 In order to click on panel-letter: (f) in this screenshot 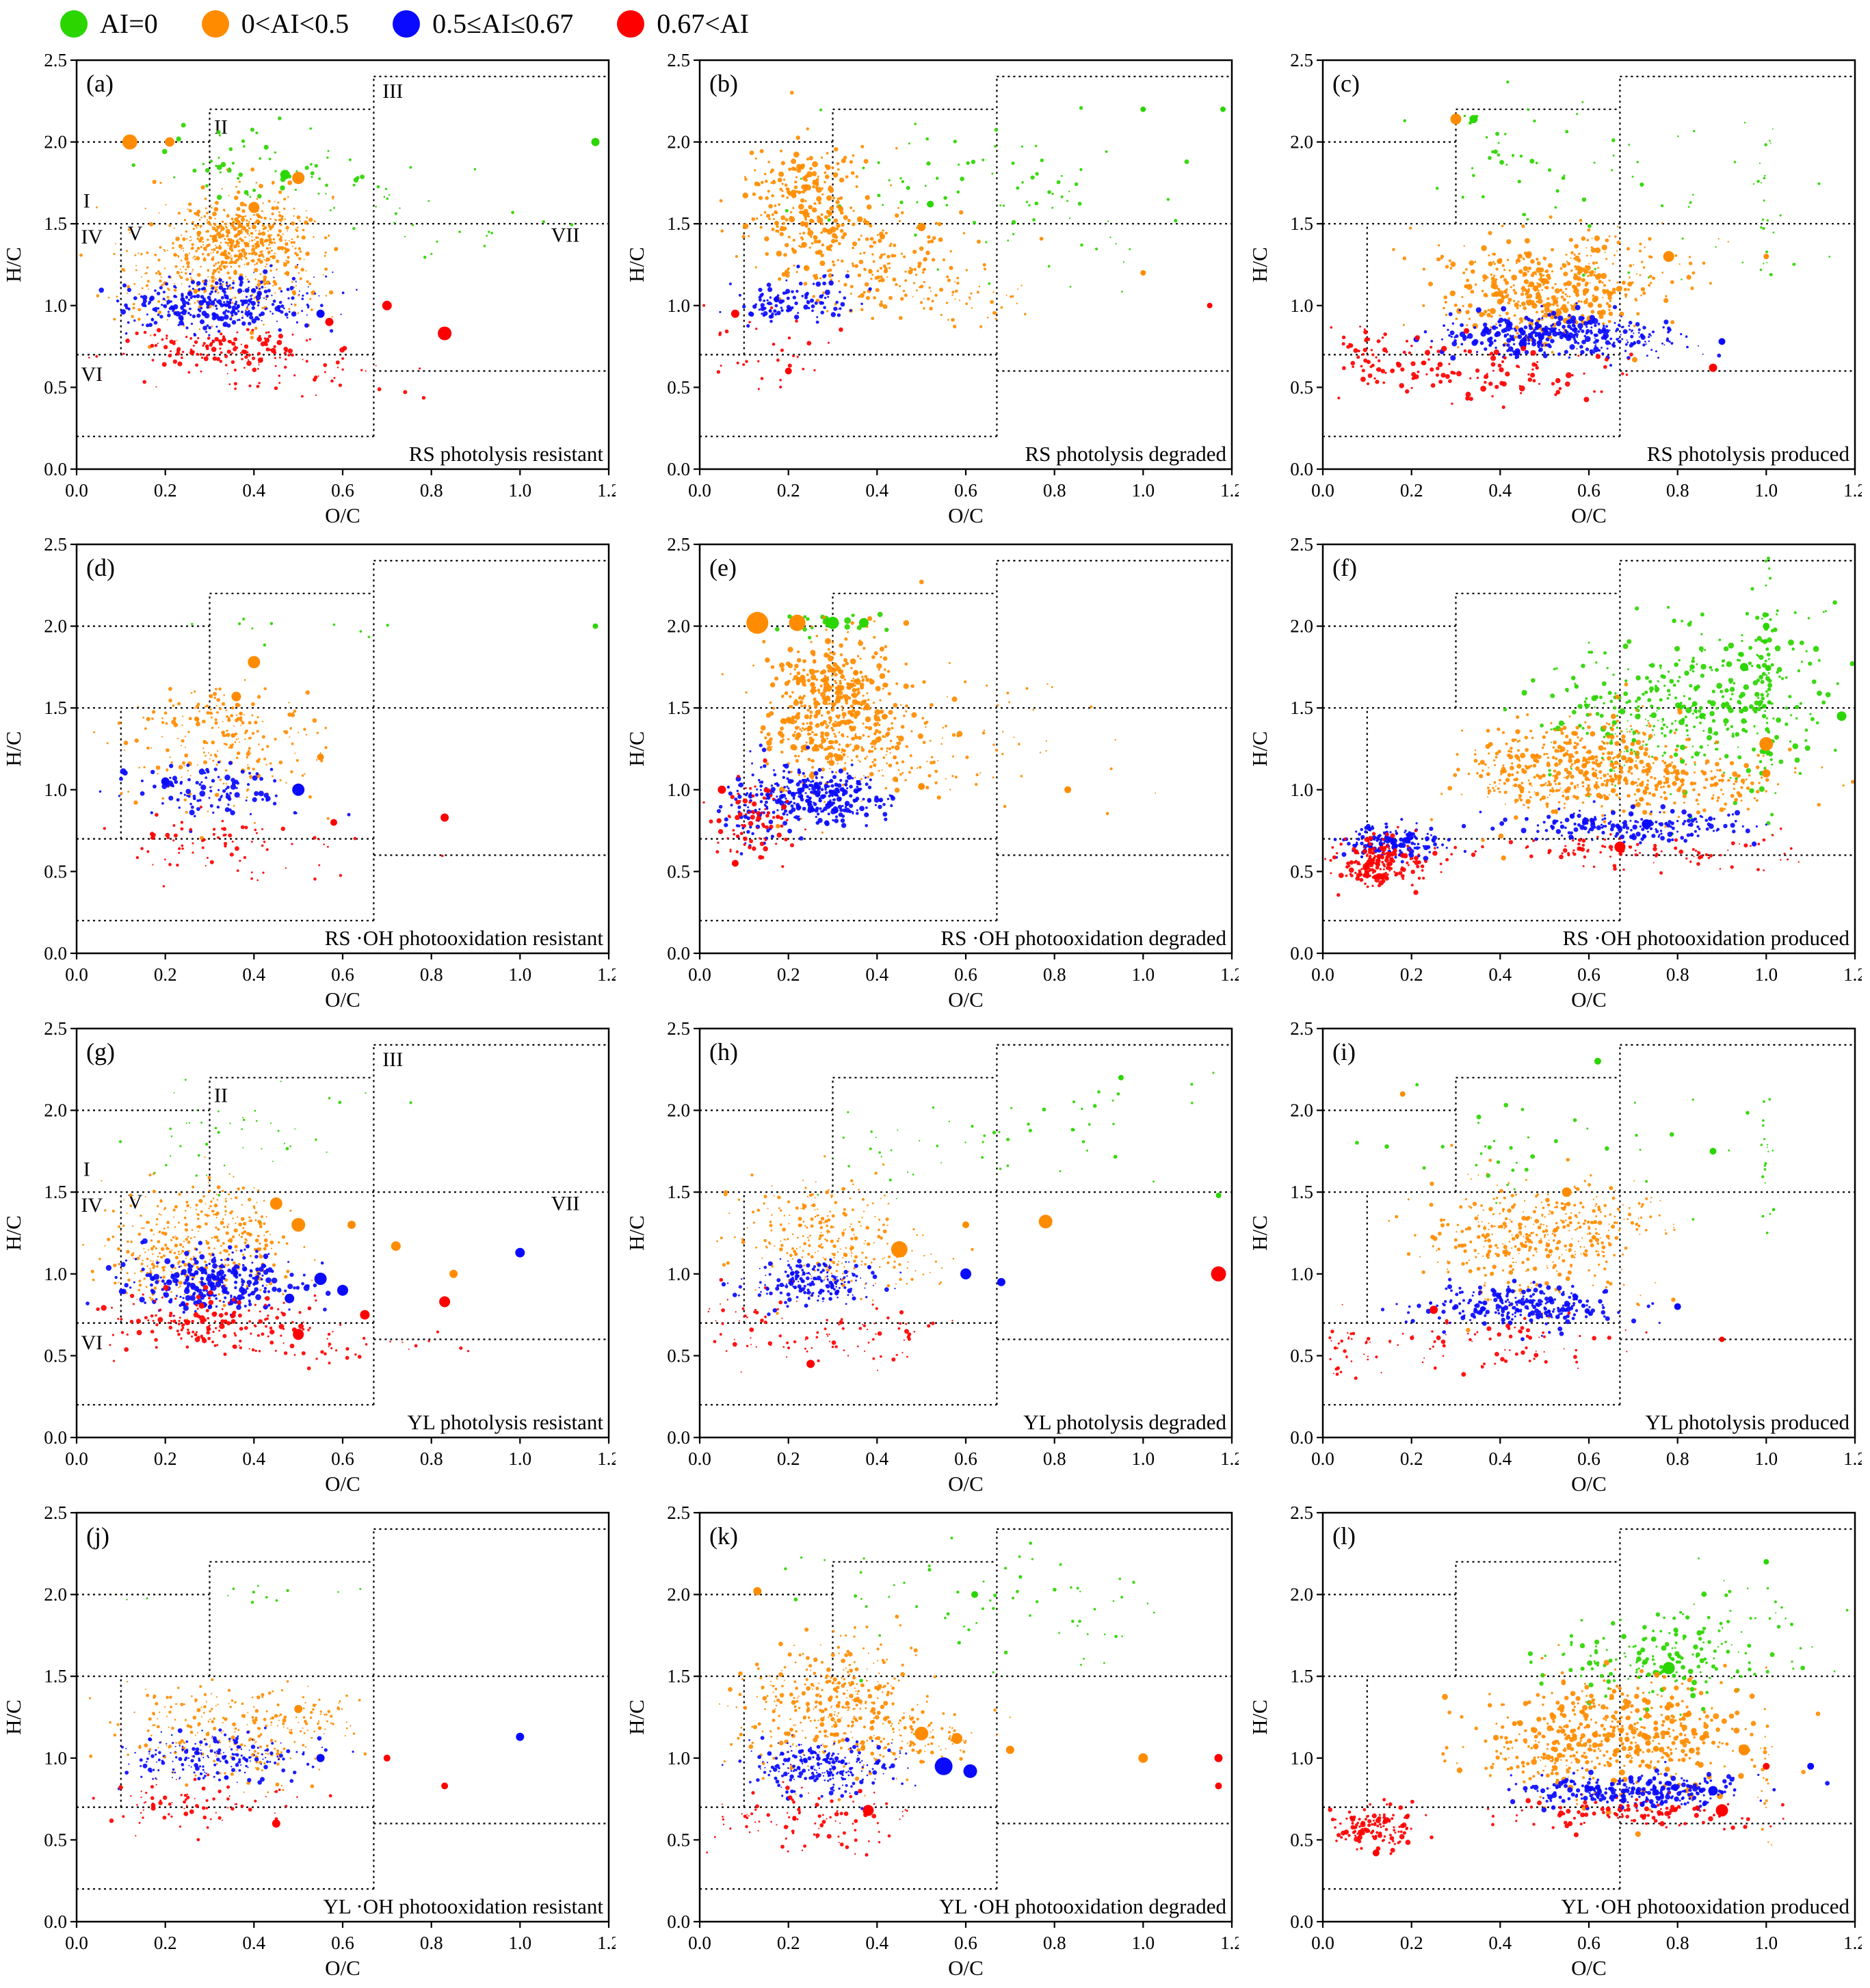, I will do `click(1344, 567)`.